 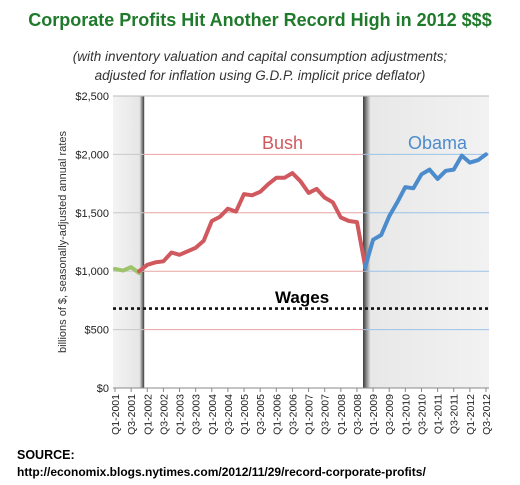 I want to click on x-tick-label: Q3-2008, so click(x=358, y=414).